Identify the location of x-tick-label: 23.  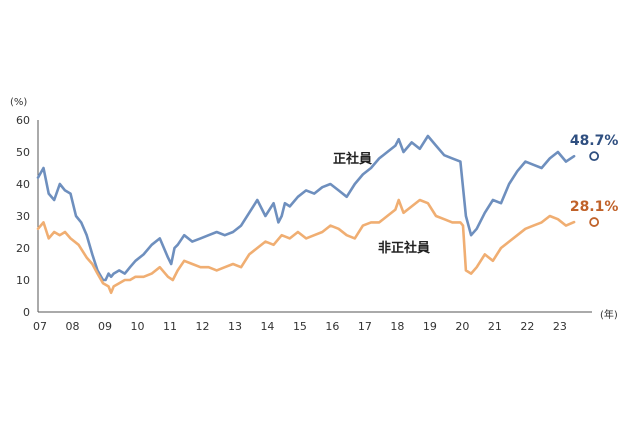
(560, 326).